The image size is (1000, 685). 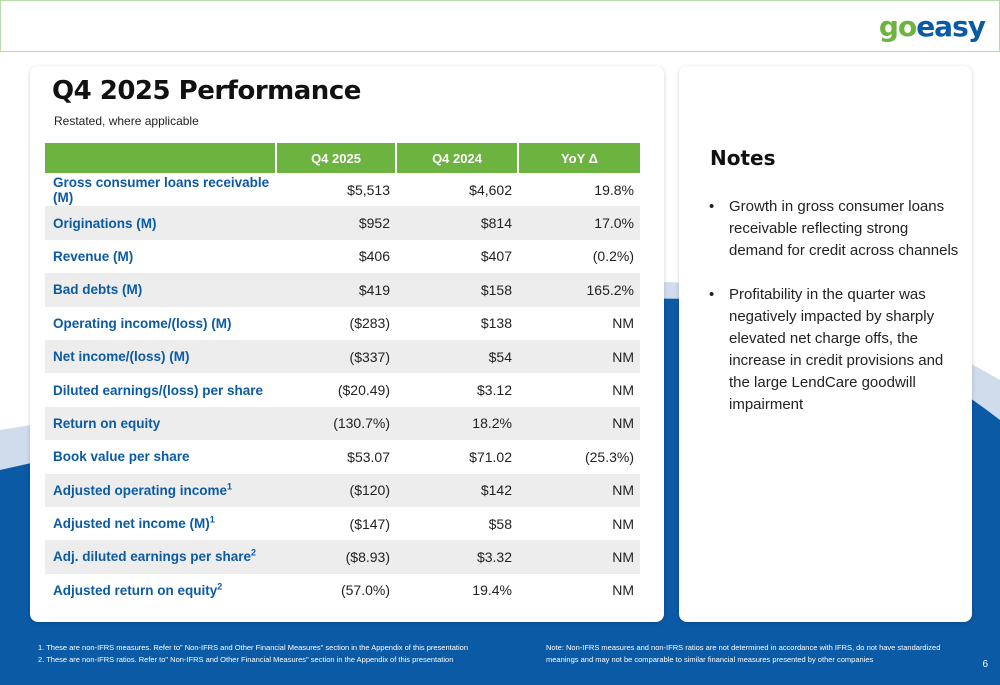 I want to click on table-row: Originations (M) $952 $814 17.0%, so click(x=342, y=223).